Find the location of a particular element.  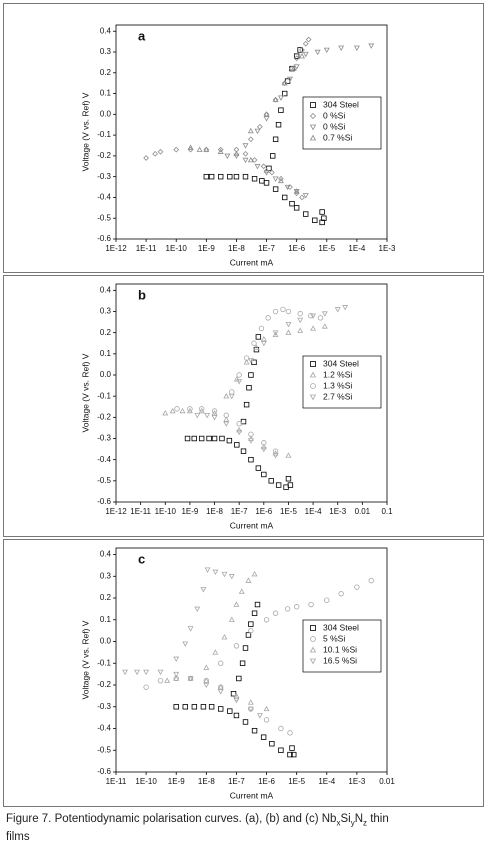

x-tick-label: 1E-6 is located at coordinates (263, 511).